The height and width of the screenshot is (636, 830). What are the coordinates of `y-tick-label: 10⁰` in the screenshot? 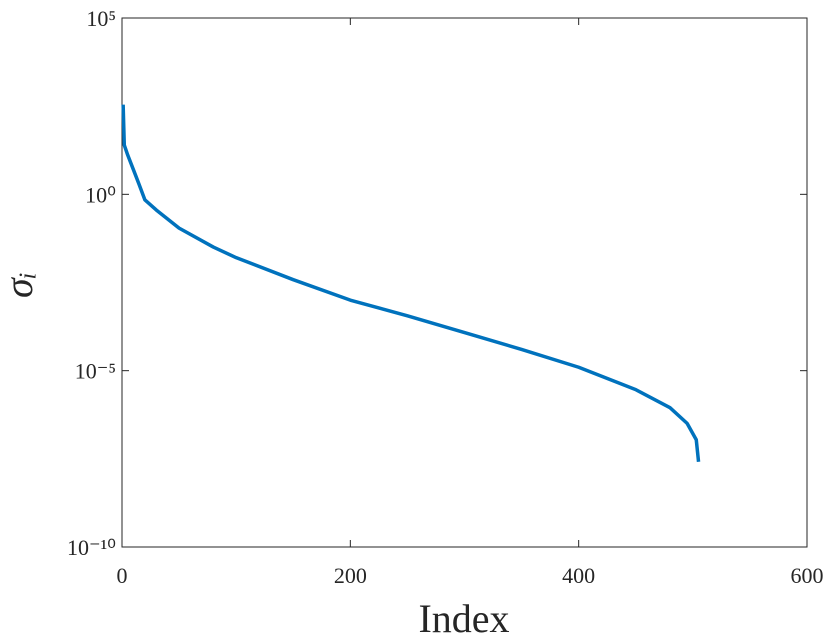 It's located at (100, 194).